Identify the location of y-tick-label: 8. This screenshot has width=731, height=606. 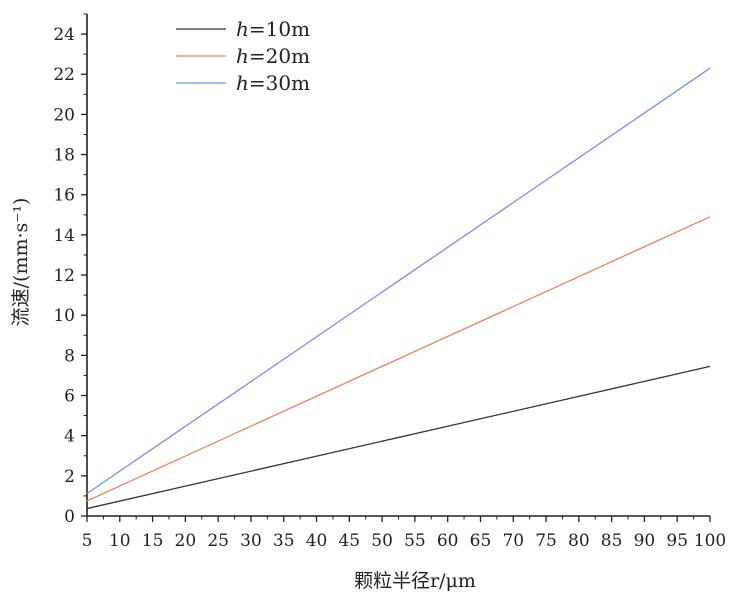
(69, 356).